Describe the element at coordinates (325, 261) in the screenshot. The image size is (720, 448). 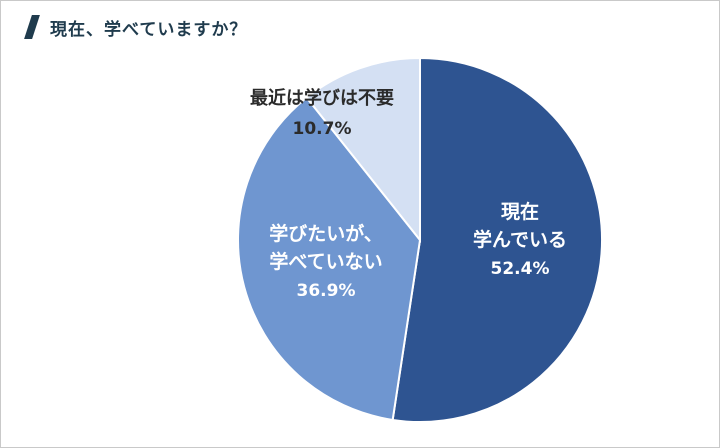
I see `slice-label: 学べていない` at that location.